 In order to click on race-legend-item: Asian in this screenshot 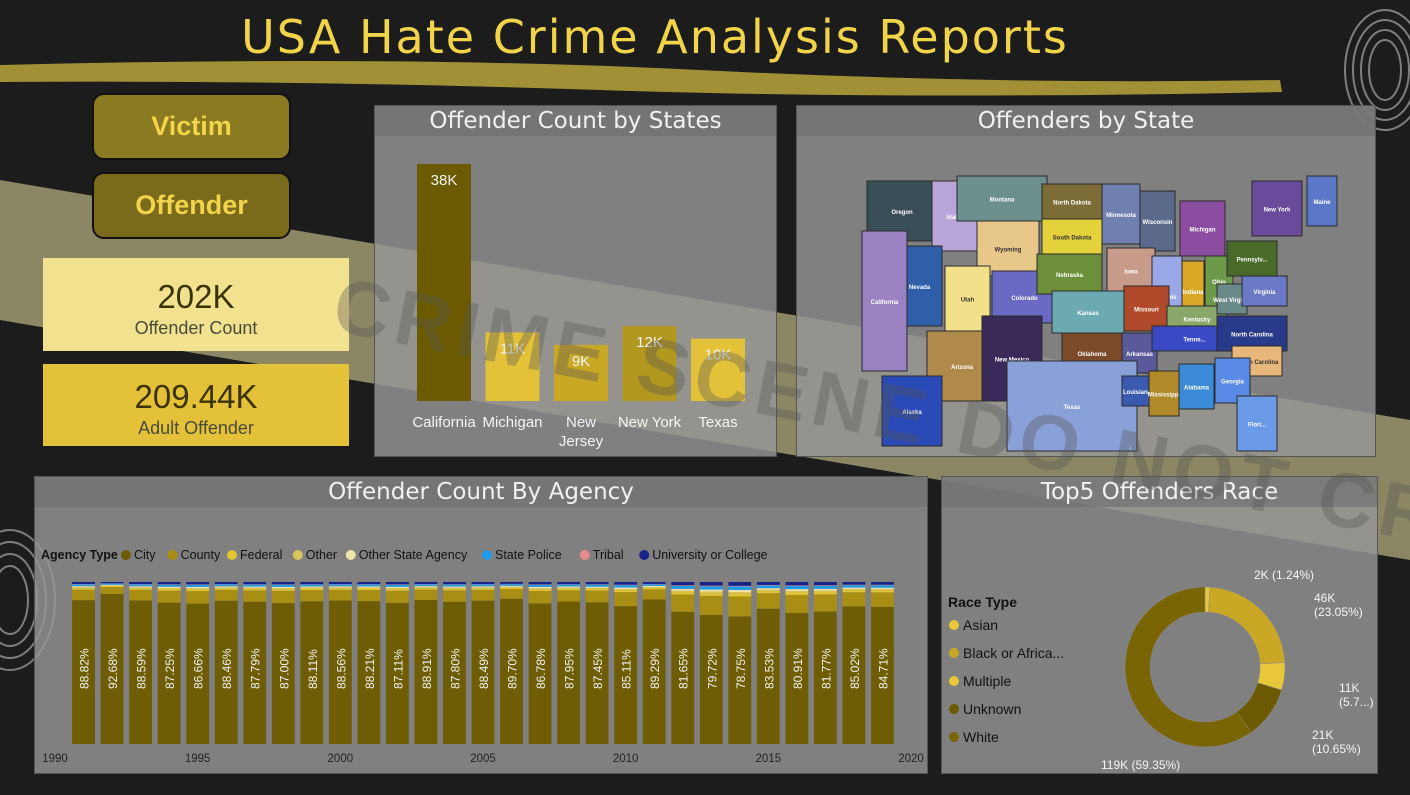, I will do `click(980, 625)`.